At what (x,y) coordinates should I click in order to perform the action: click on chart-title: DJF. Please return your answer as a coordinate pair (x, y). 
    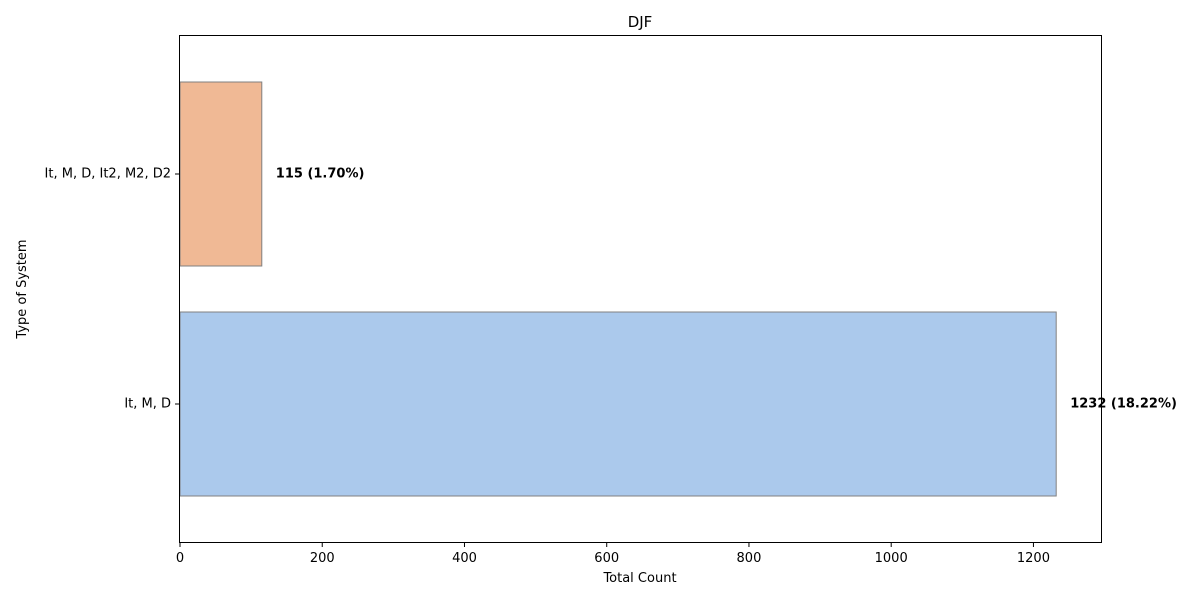
    Looking at the image, I should click on (640, 22).